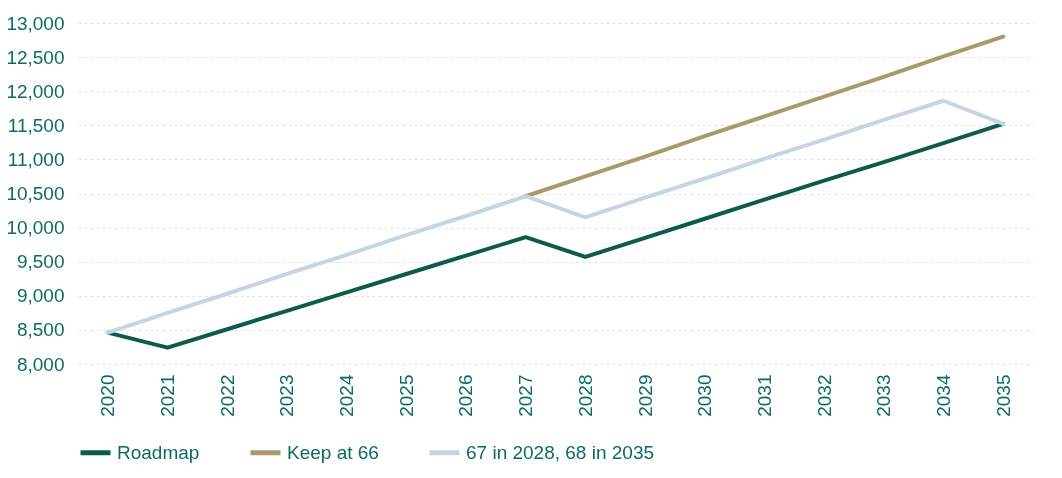 Image resolution: width=1062 pixels, height=478 pixels. Describe the element at coordinates (168, 395) in the screenshot. I see `x-tick-label: 2021` at that location.